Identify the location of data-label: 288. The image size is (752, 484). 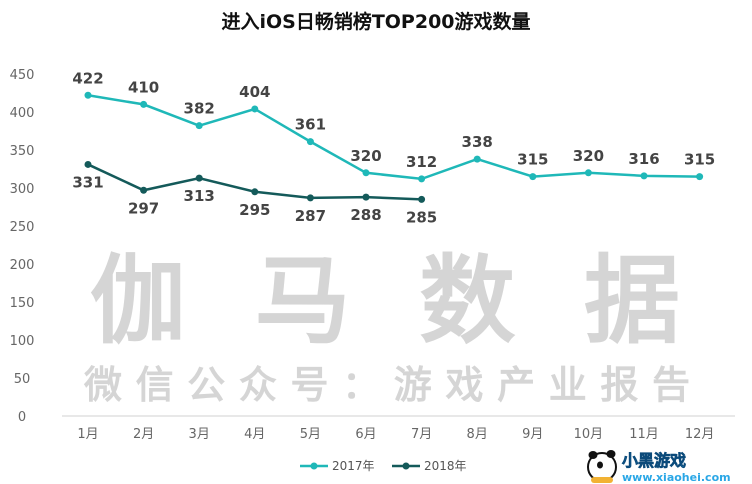
(365, 215).